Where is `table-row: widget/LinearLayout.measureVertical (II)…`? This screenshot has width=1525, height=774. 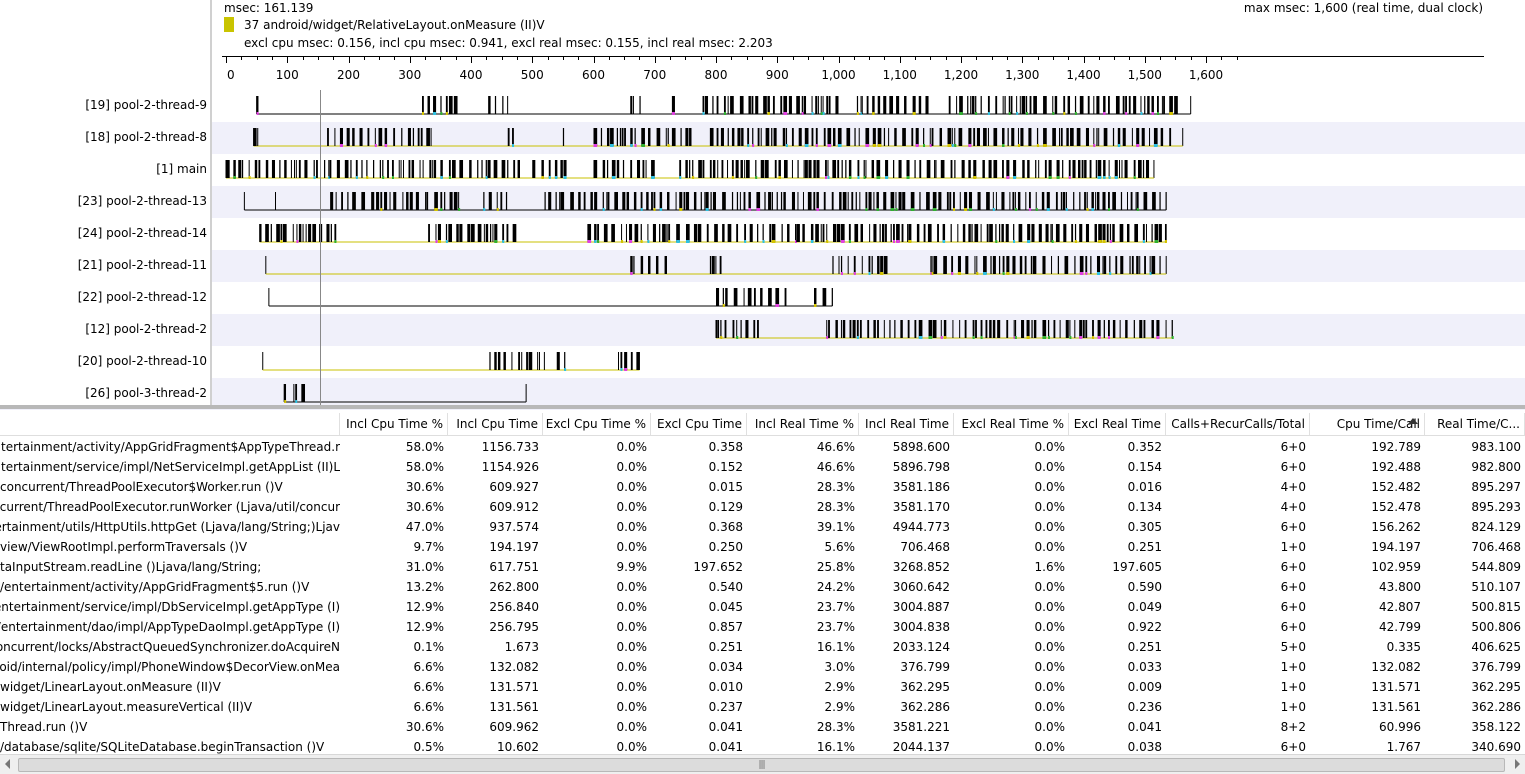
table-row: widget/LinearLayout.measureVertical (II)… is located at coordinates (762, 707).